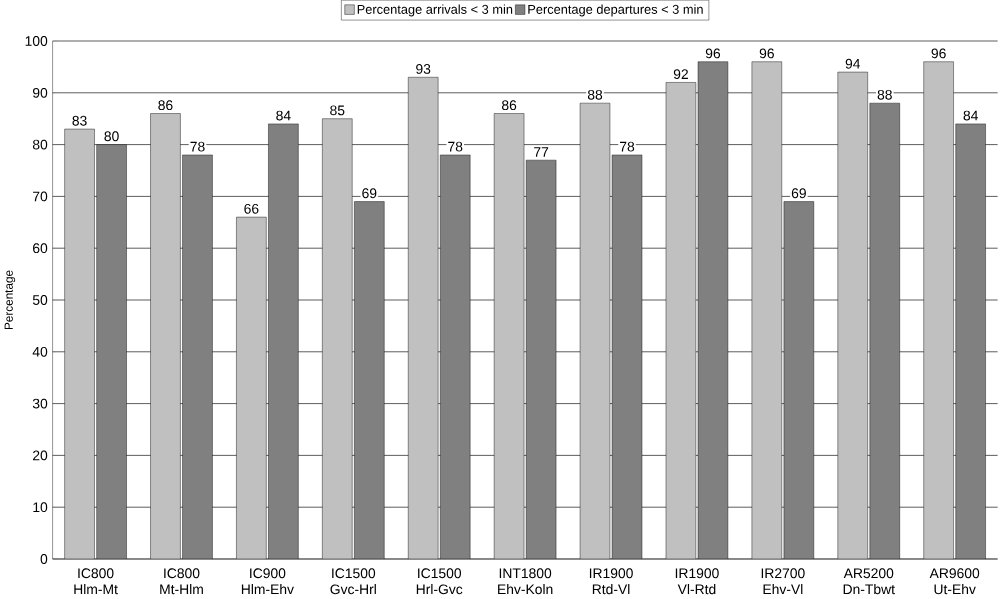 The height and width of the screenshot is (599, 1002). Describe the element at coordinates (40, 300) in the screenshot. I see `y-tick-label: 50` at that location.